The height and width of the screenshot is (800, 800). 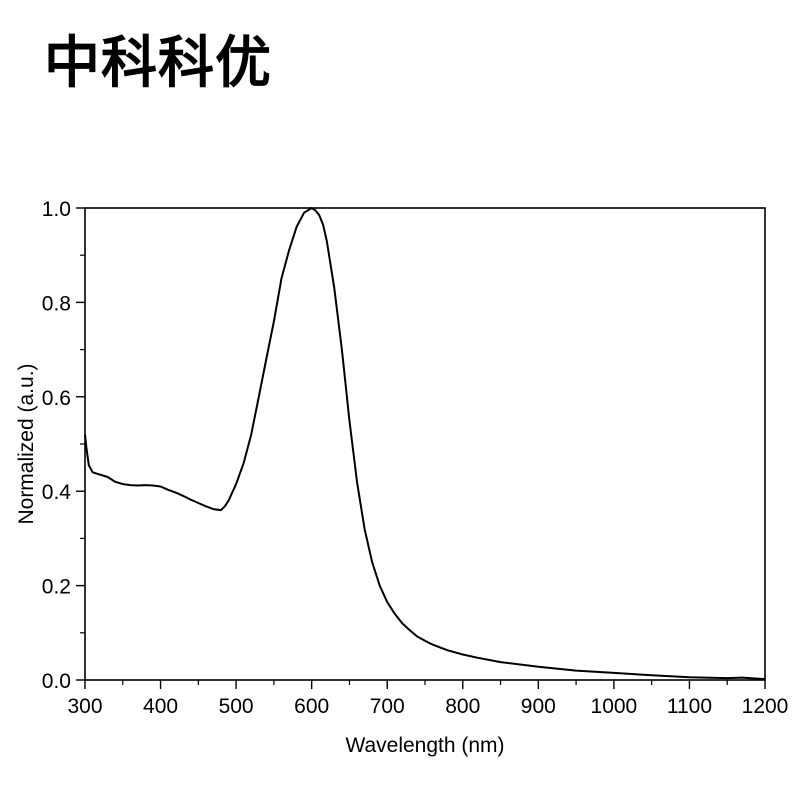 I want to click on x-tick-label: 700, so click(x=387, y=706).